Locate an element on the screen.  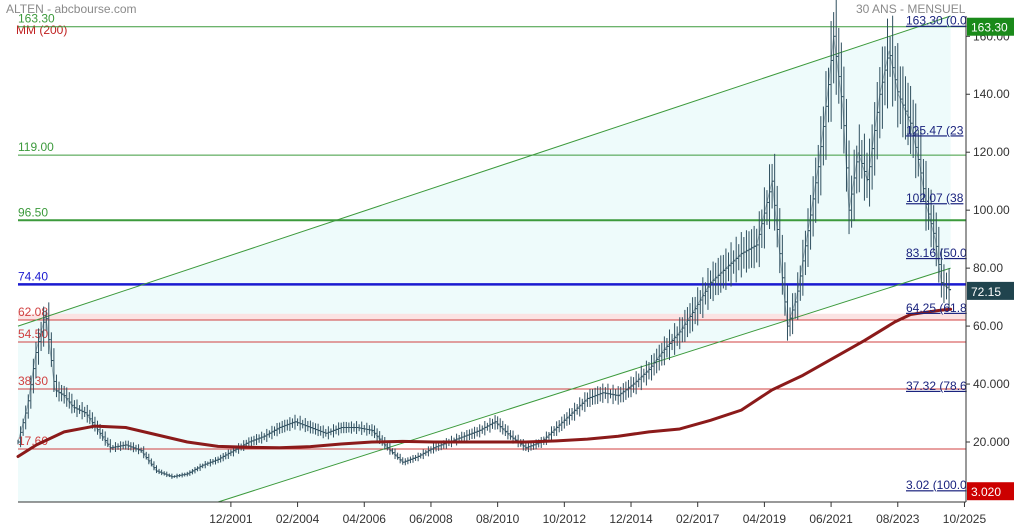
y-tick-label: 80.00 is located at coordinates (988, 268).